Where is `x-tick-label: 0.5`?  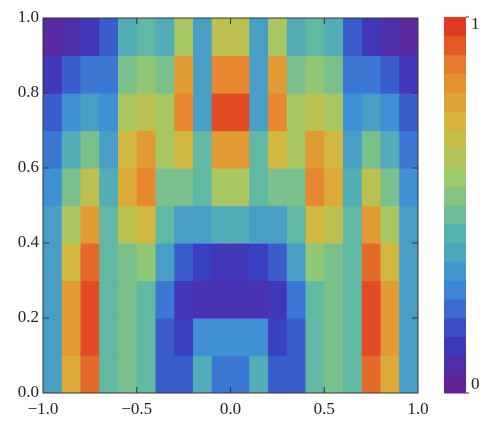
x-tick-label: 0.5 is located at coordinates (324, 408).